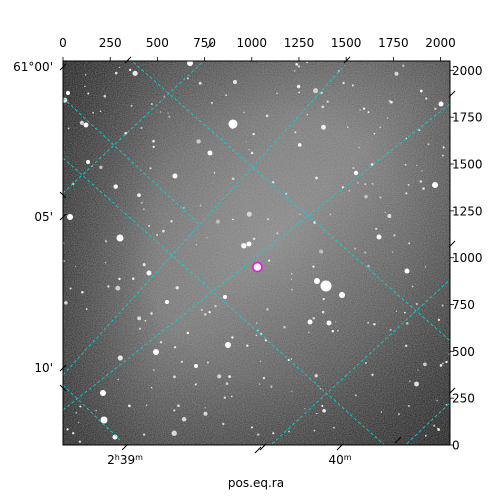 The image size is (500, 500). I want to click on ra-tick-label: 2h39m, so click(125, 460).